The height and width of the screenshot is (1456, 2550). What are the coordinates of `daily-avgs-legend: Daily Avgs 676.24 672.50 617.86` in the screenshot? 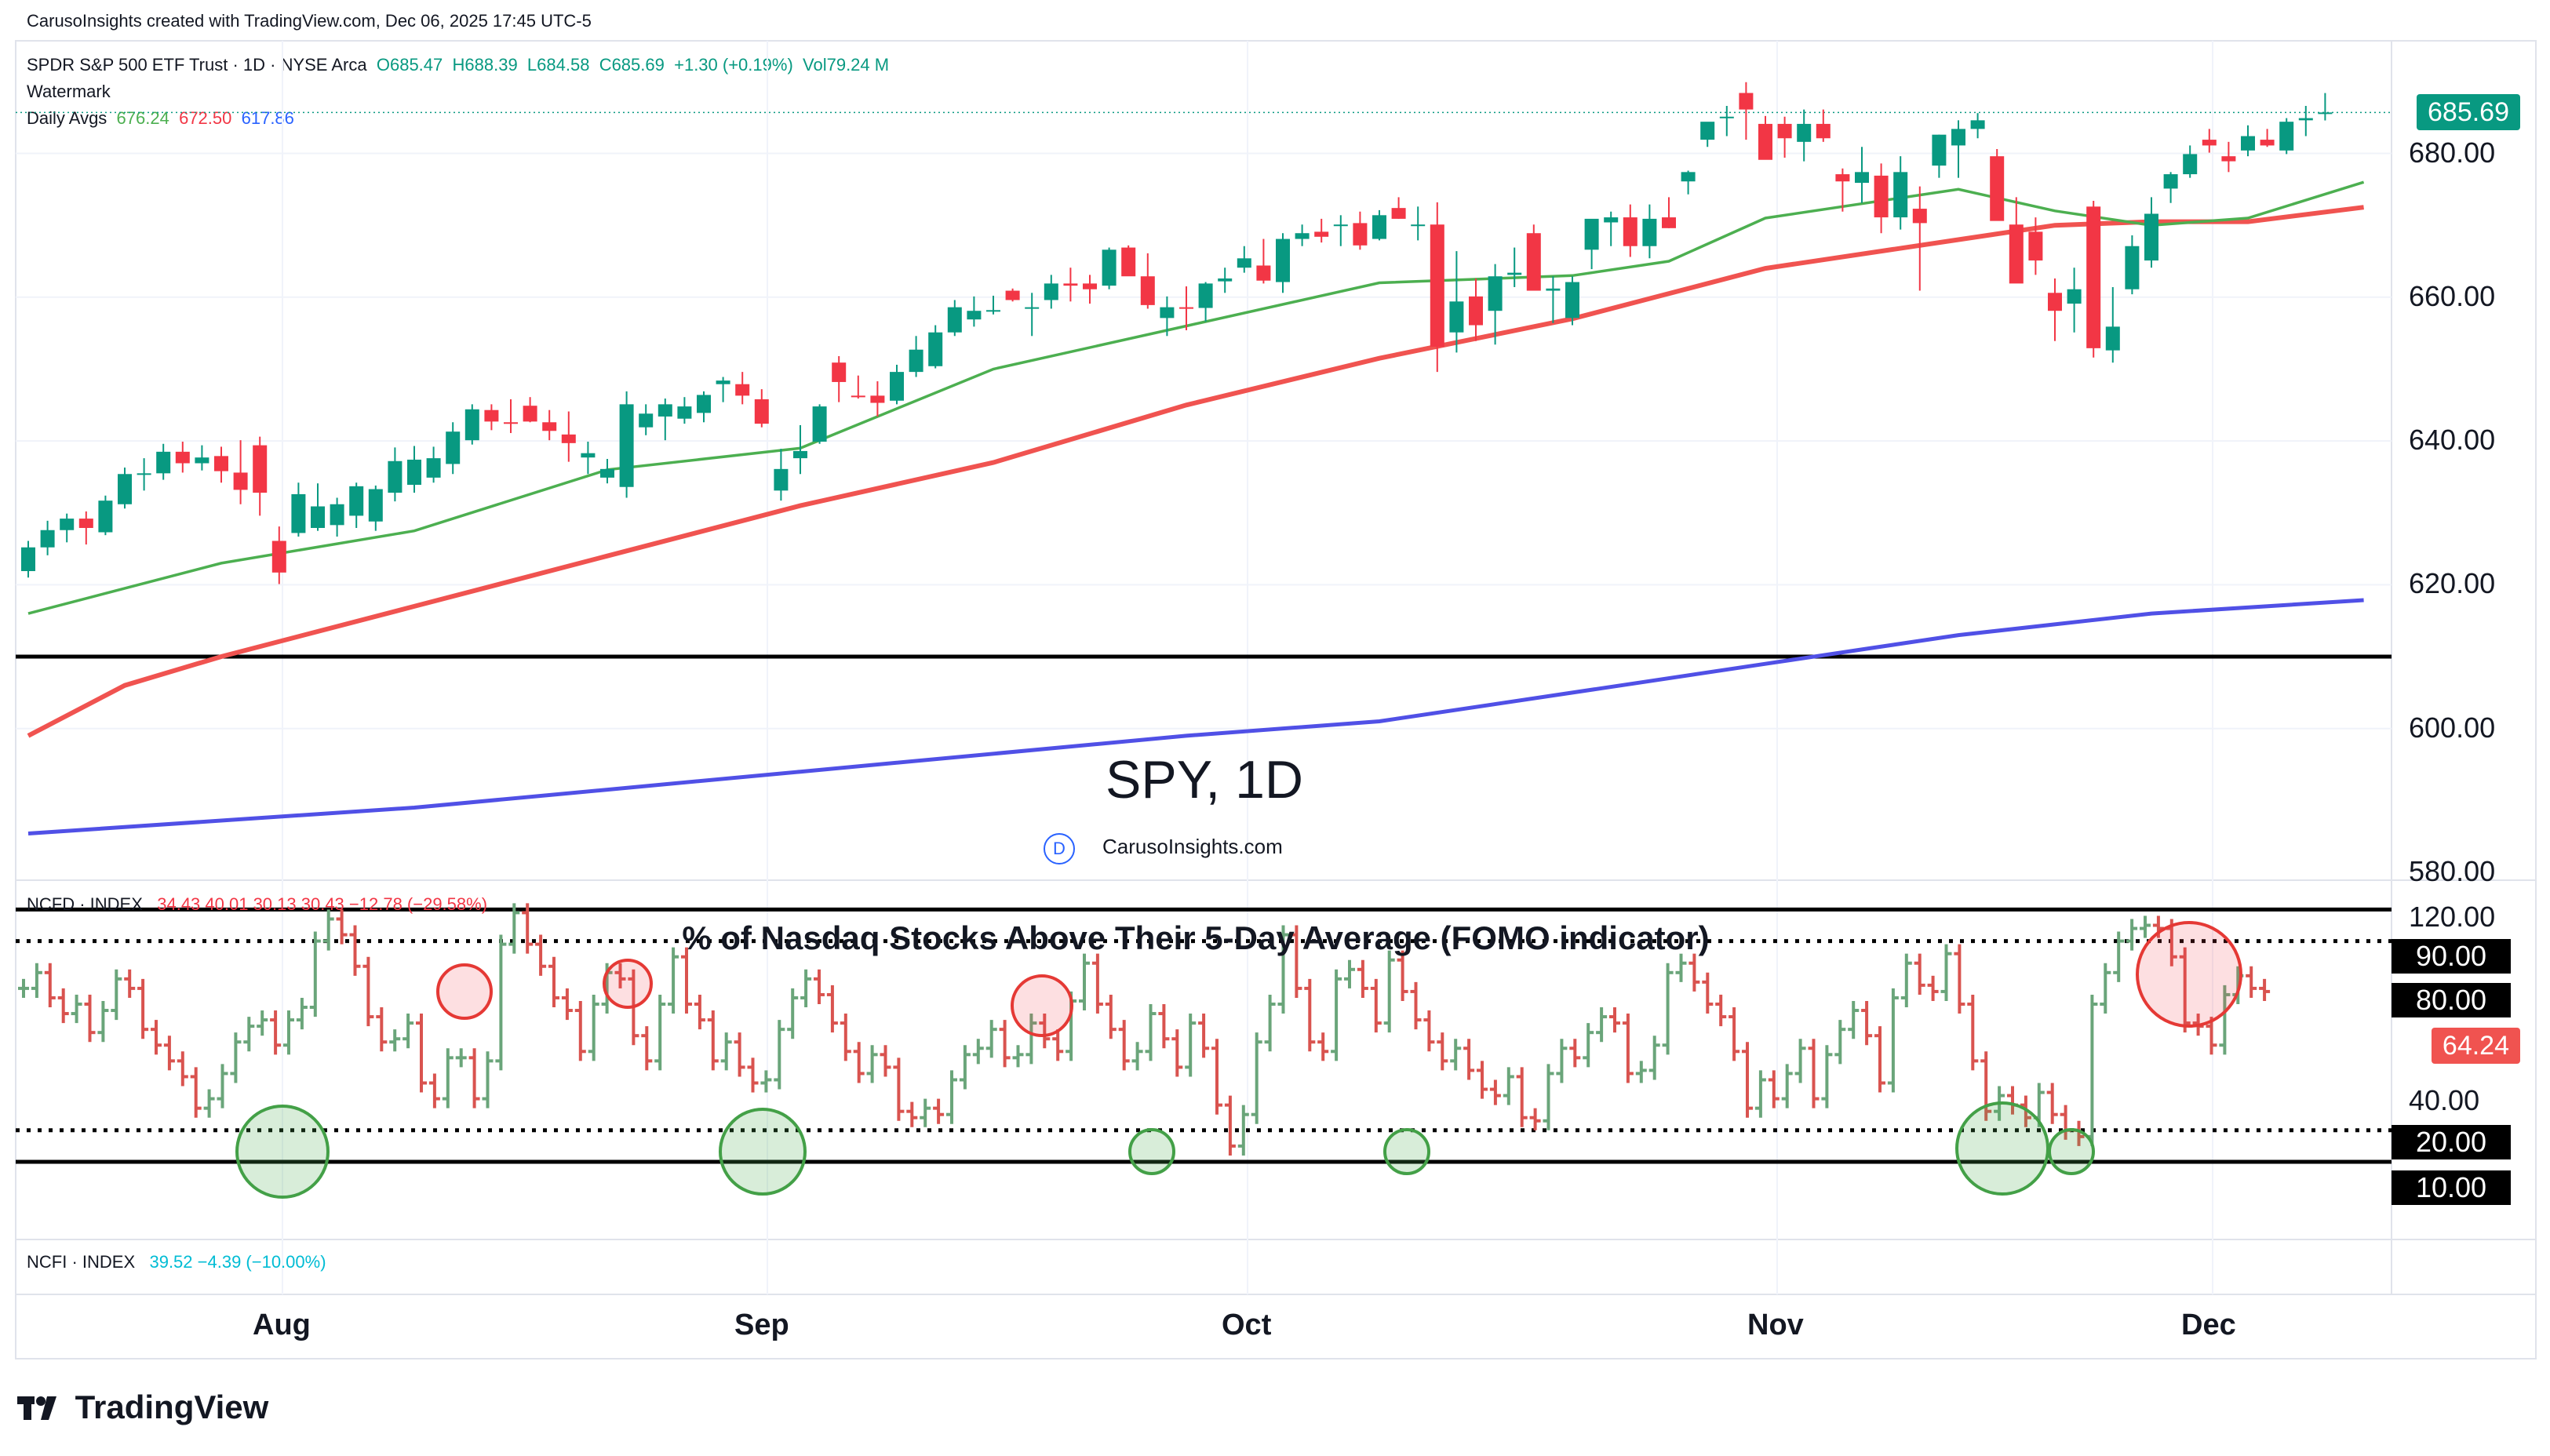 It's located at (160, 118).